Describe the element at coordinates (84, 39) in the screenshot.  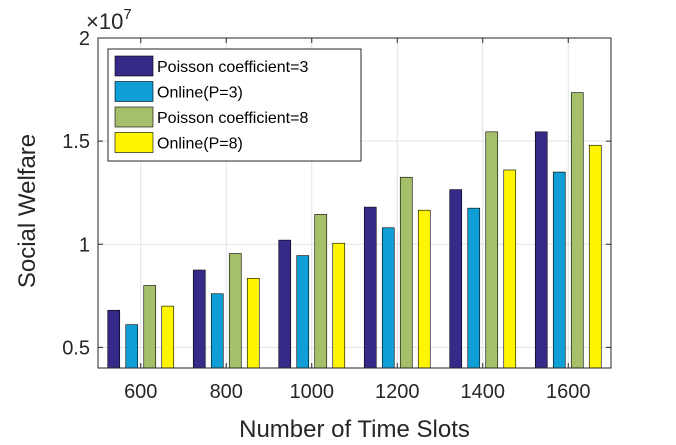
I see `y-tick-label: 2` at that location.